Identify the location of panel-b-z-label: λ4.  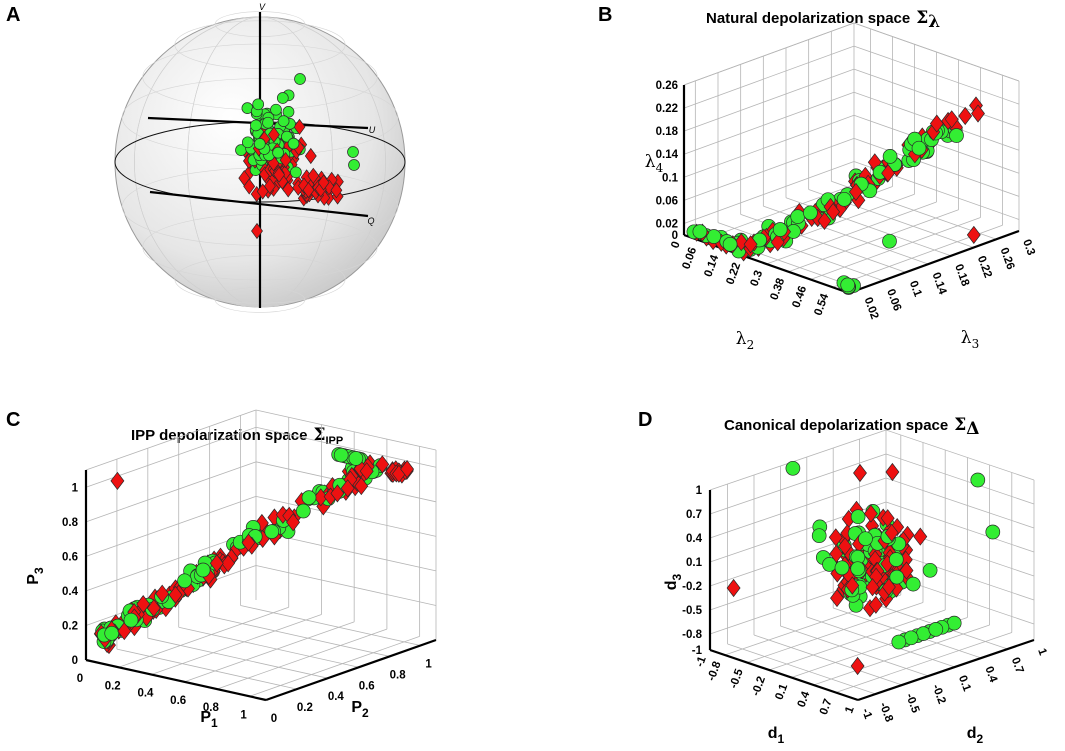
(654, 163).